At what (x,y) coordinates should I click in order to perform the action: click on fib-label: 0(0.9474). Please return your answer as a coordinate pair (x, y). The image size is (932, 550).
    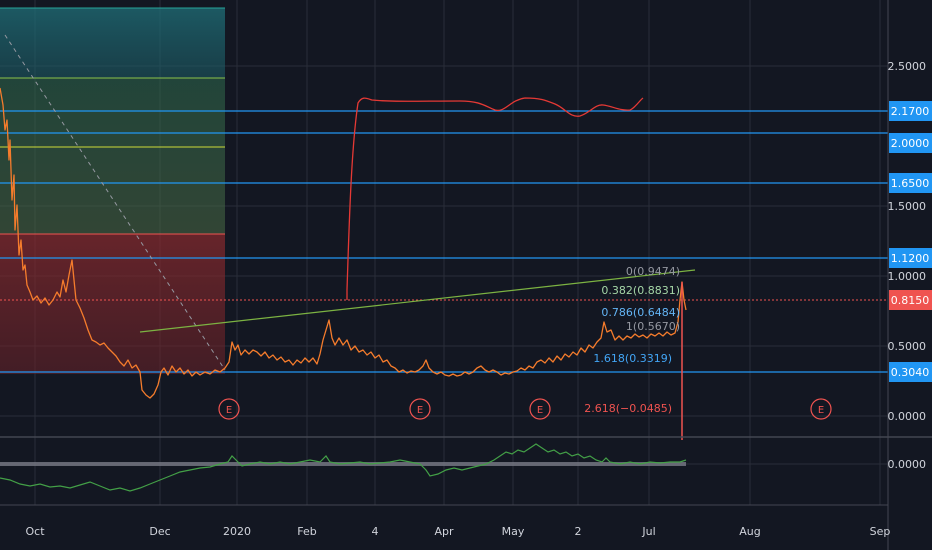
    Looking at the image, I should click on (653, 271).